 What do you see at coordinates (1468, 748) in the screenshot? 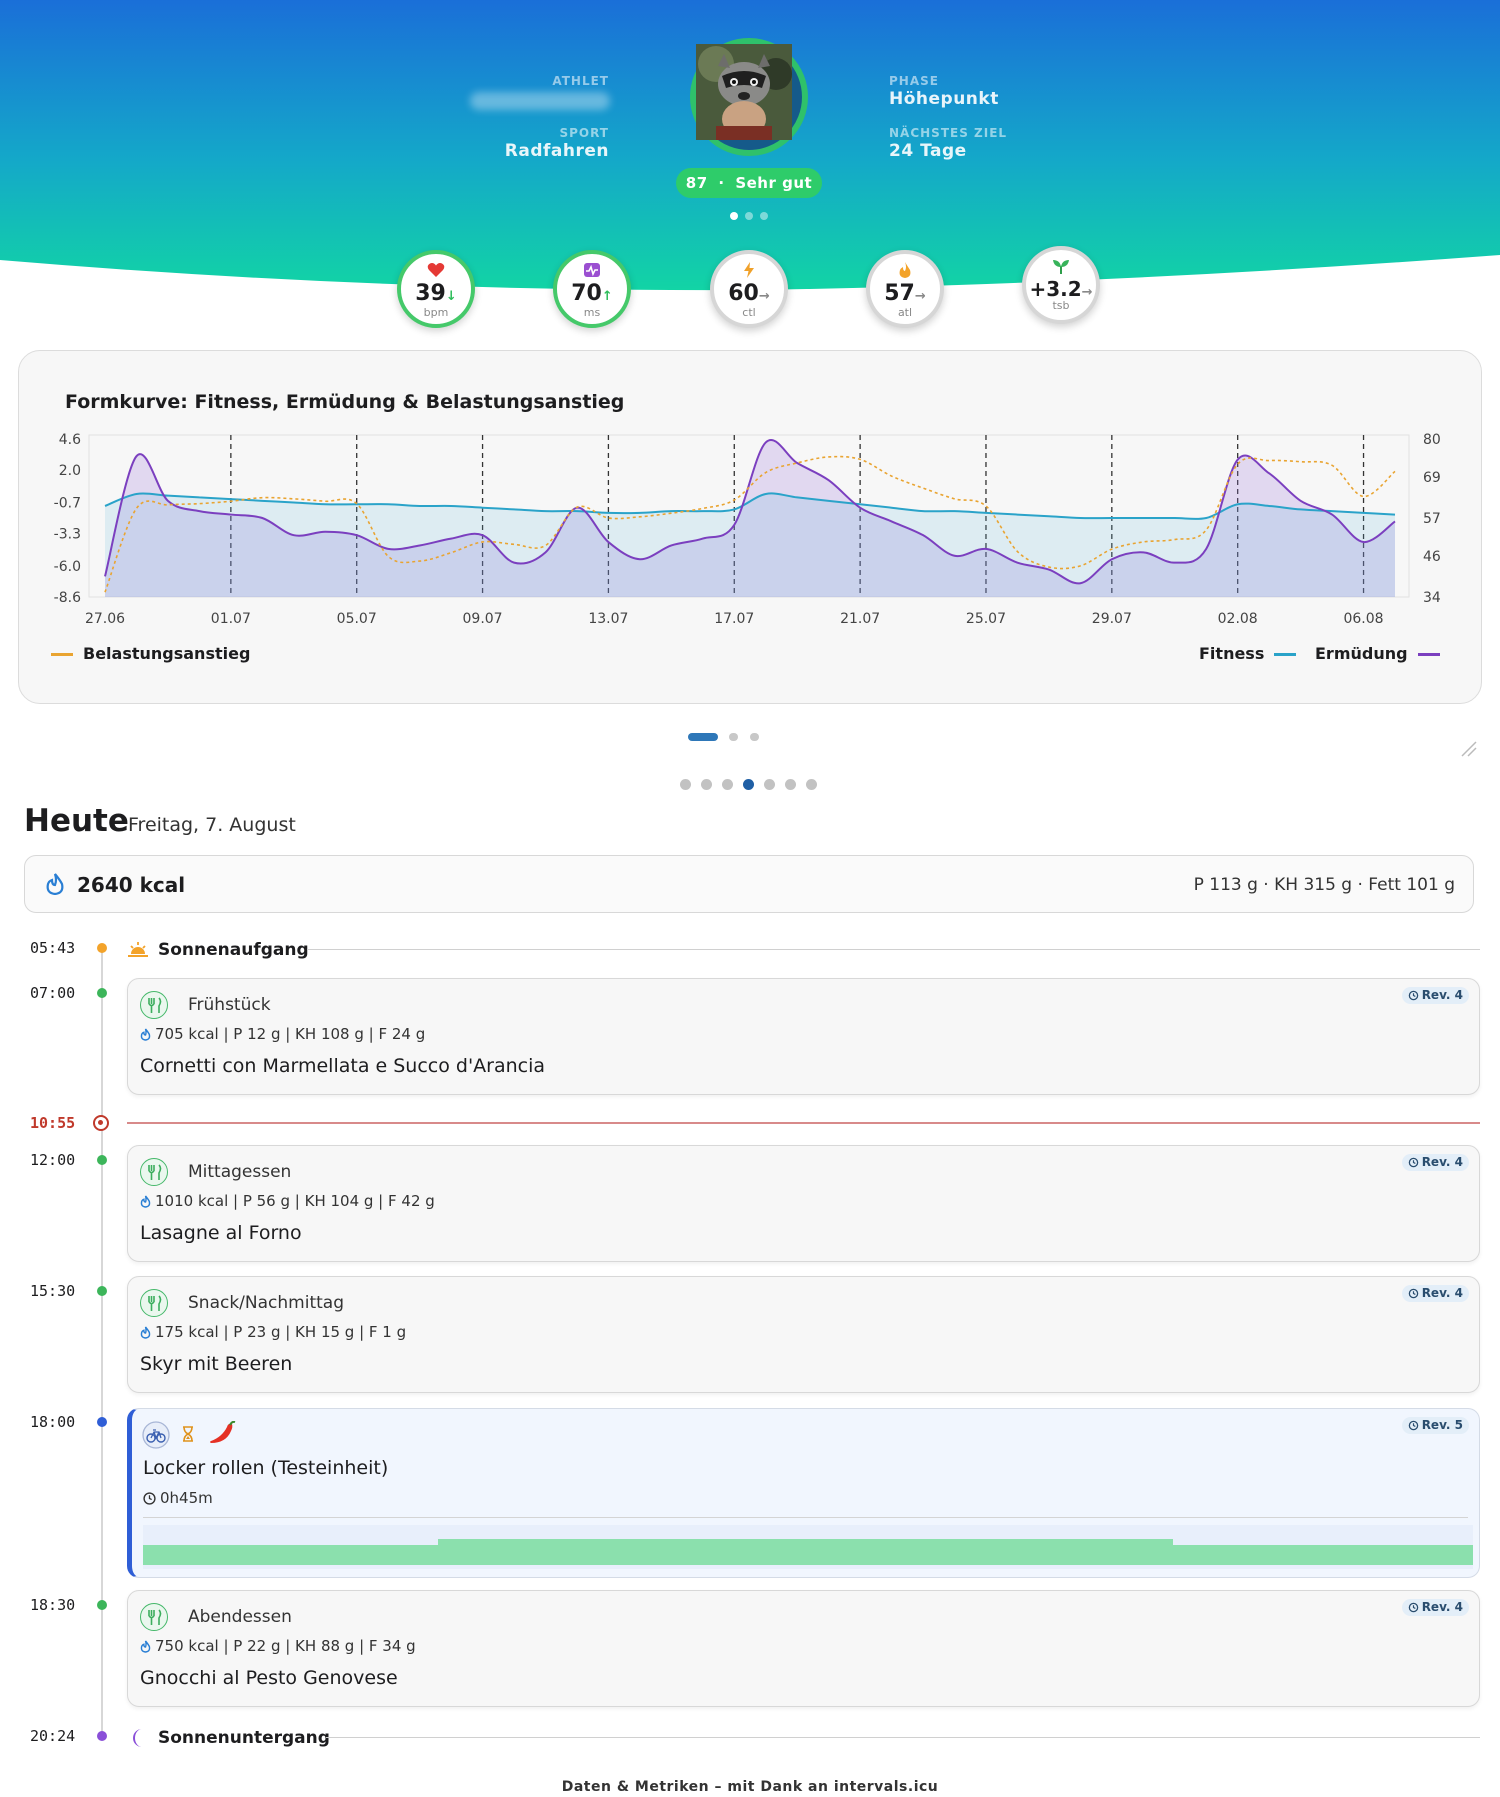
I see `resize-handle-icon` at bounding box center [1468, 748].